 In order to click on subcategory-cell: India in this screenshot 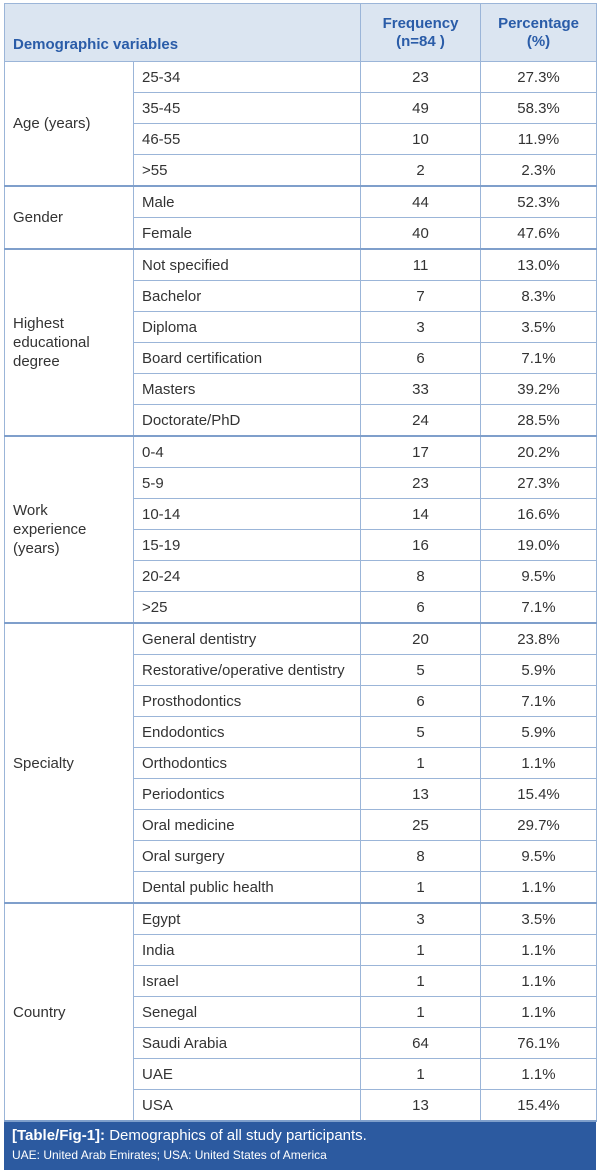, I will do `click(247, 950)`.